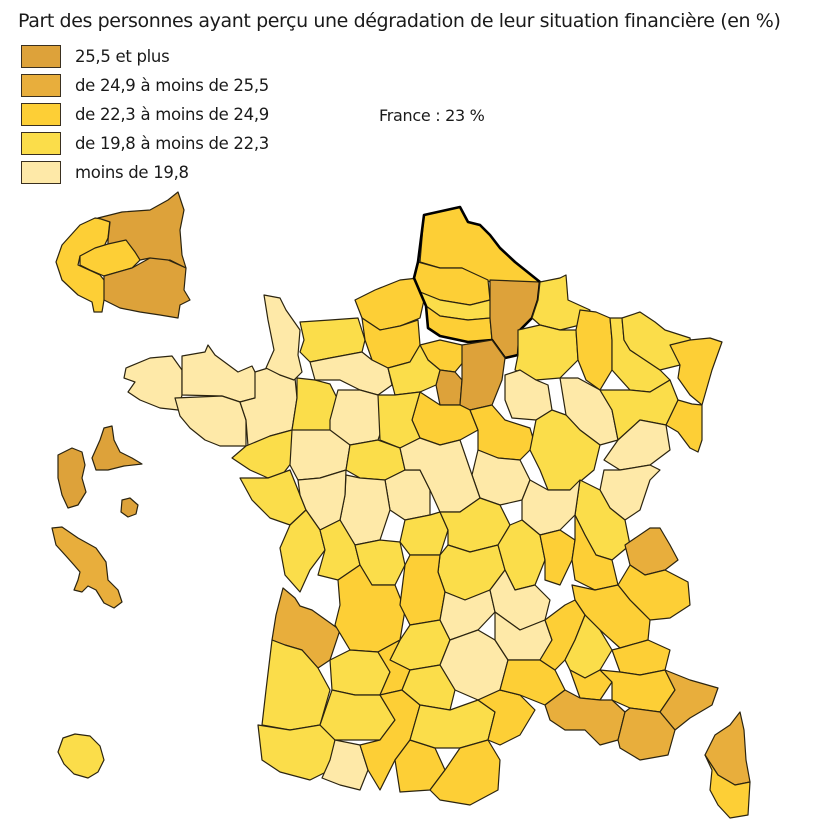  I want to click on area-var, so click(646, 734).